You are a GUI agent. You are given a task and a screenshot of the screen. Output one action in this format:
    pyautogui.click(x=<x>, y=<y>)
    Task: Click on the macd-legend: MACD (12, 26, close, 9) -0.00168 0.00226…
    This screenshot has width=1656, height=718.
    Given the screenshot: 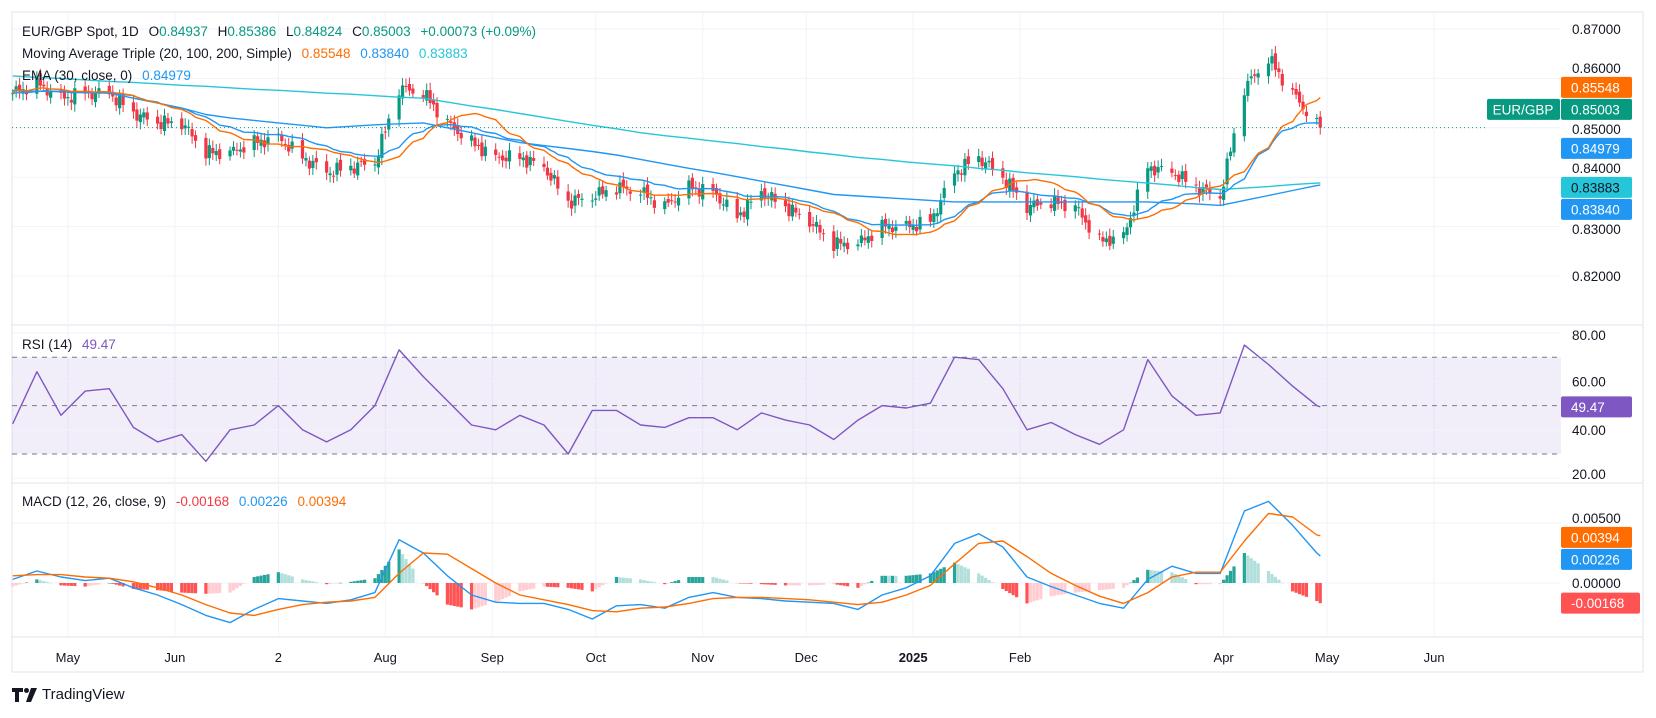 What is the action you would take?
    pyautogui.click(x=187, y=502)
    